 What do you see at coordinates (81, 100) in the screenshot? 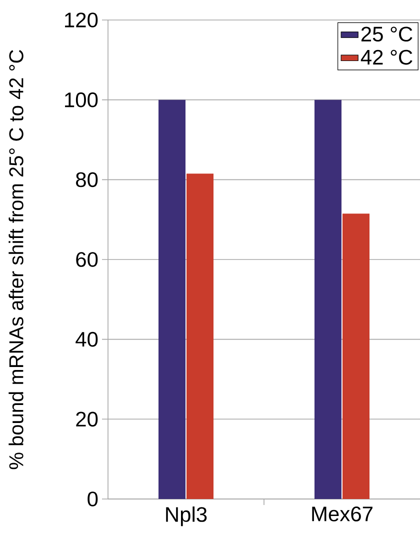
I see `y-tick-label: 100` at bounding box center [81, 100].